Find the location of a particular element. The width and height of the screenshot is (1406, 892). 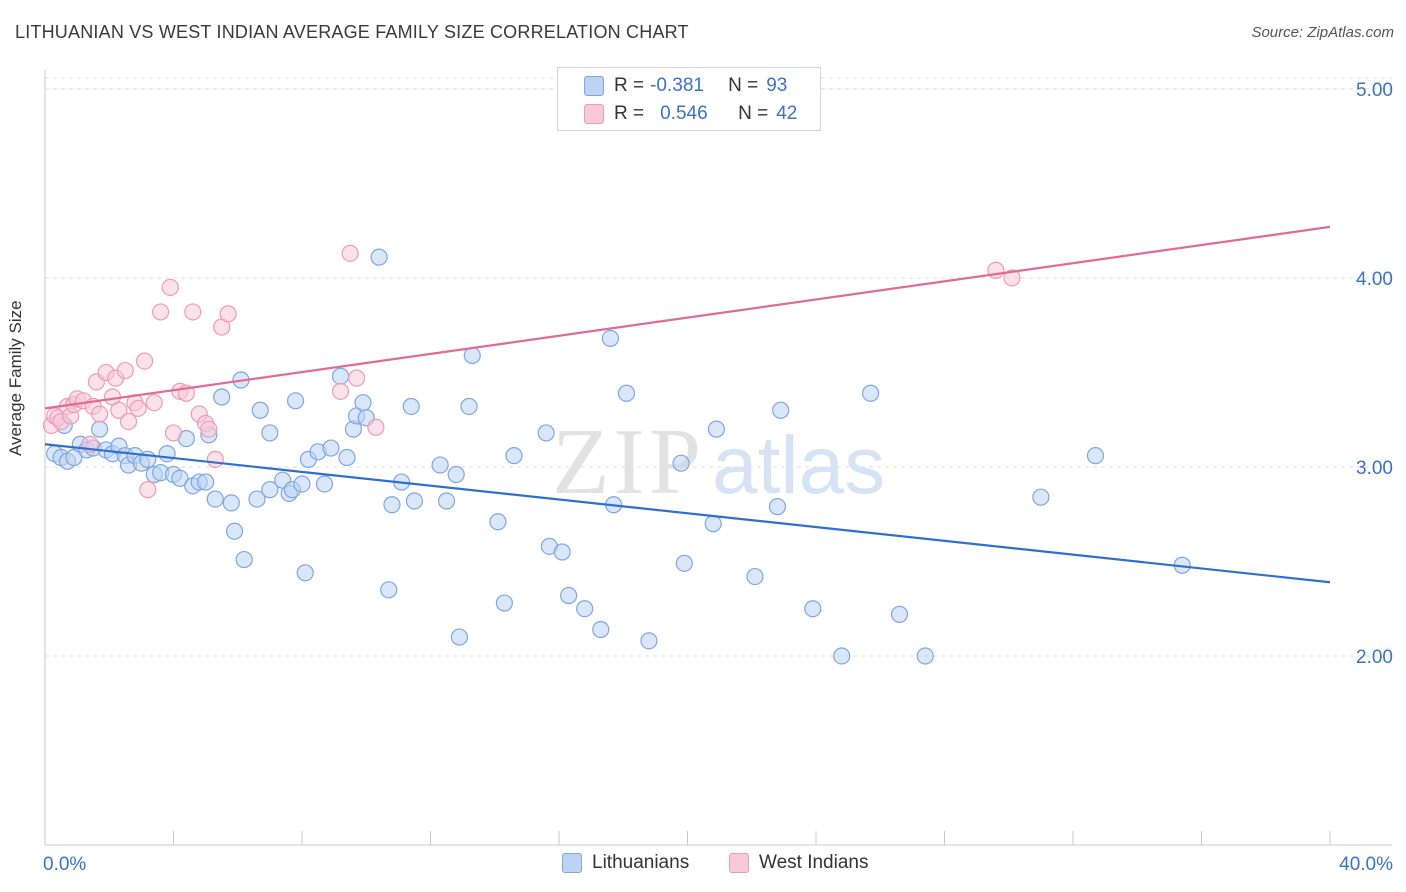

legend-r-value: -0.381 is located at coordinates (677, 85).